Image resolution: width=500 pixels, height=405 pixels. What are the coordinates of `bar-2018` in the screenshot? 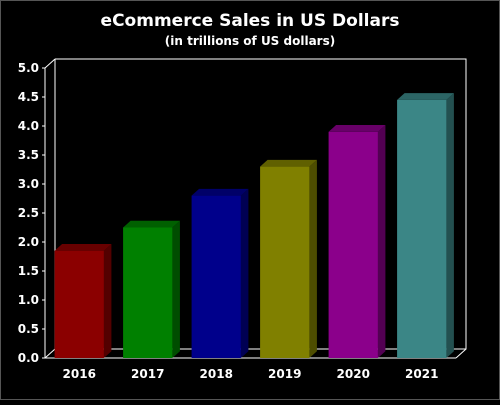 It's located at (220, 273).